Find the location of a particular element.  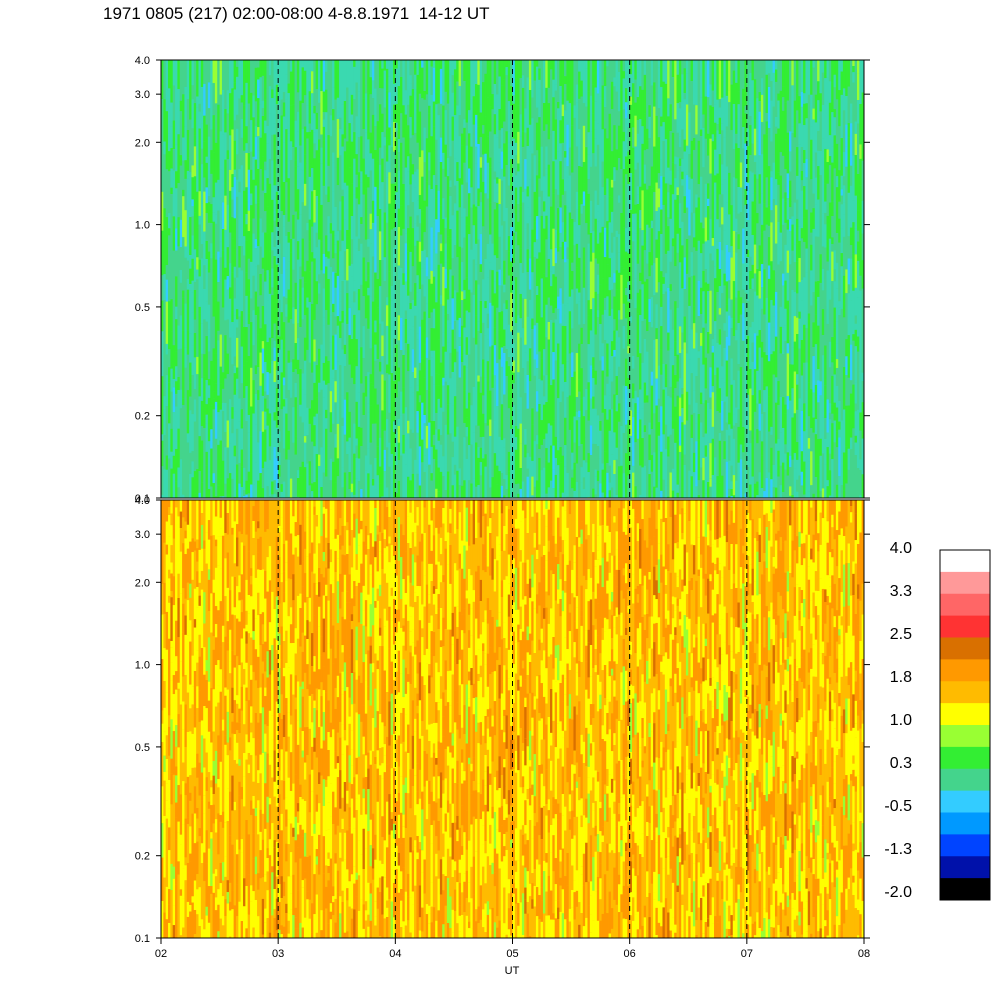

colorbar-frame is located at coordinates (965, 725).